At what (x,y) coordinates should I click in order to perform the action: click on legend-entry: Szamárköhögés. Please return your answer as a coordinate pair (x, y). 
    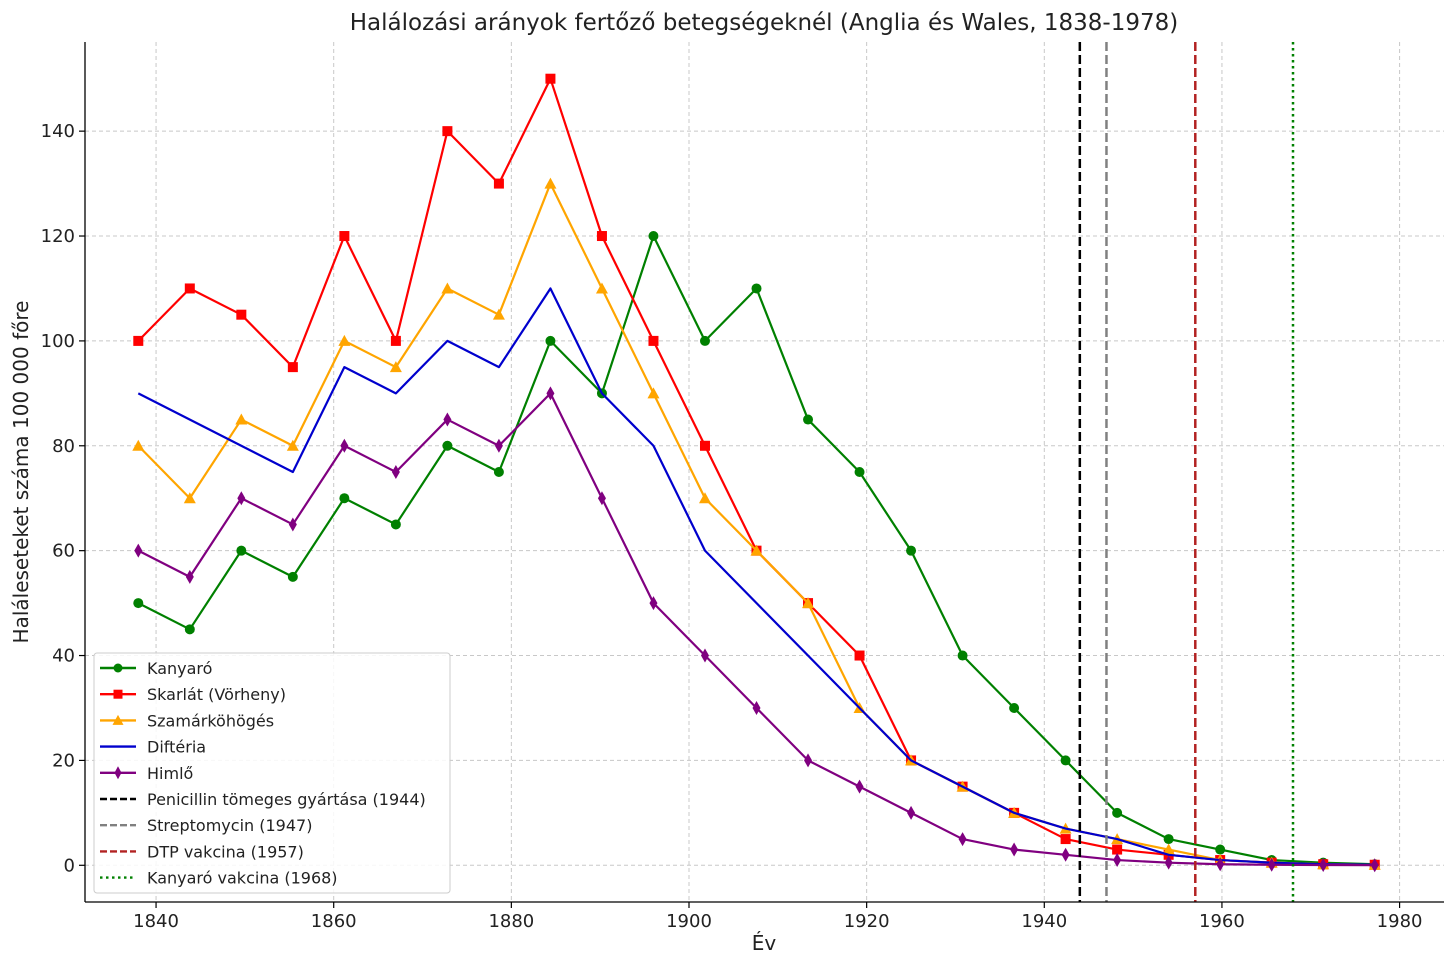
    Looking at the image, I should click on (187, 720).